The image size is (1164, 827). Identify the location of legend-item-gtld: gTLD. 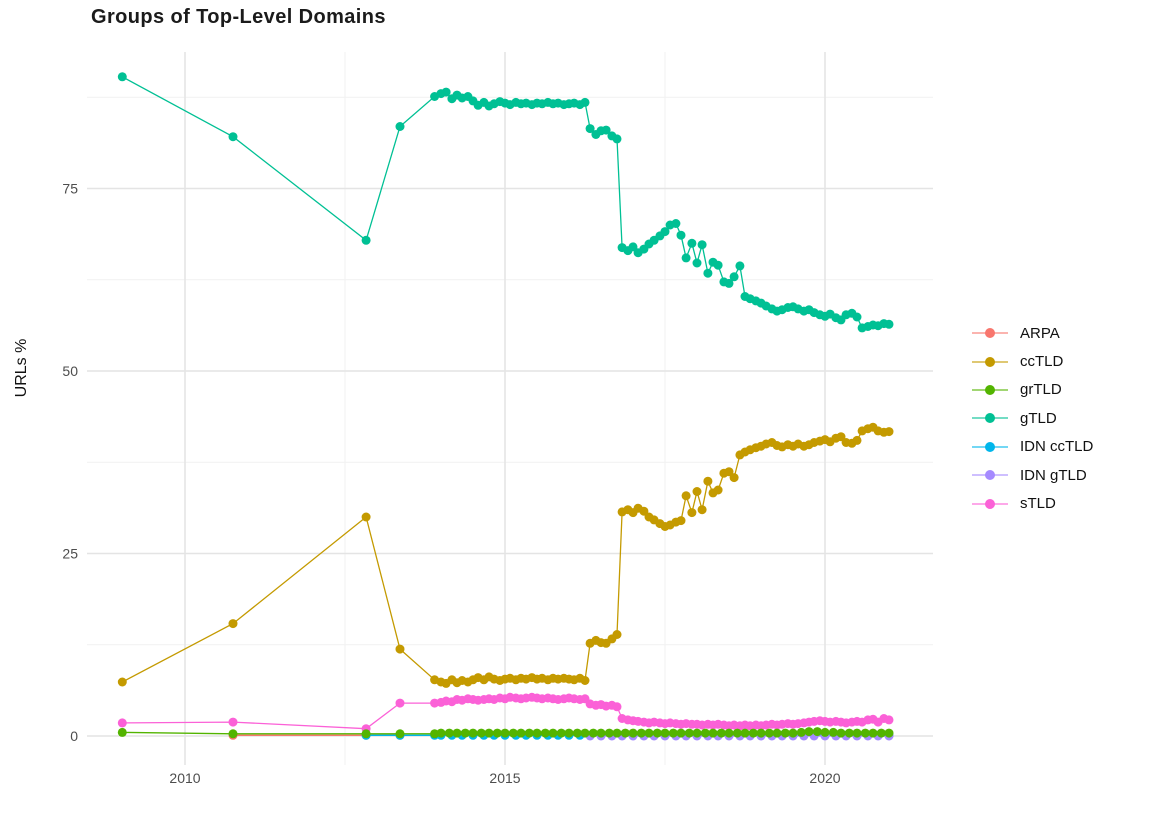
(1032, 418).